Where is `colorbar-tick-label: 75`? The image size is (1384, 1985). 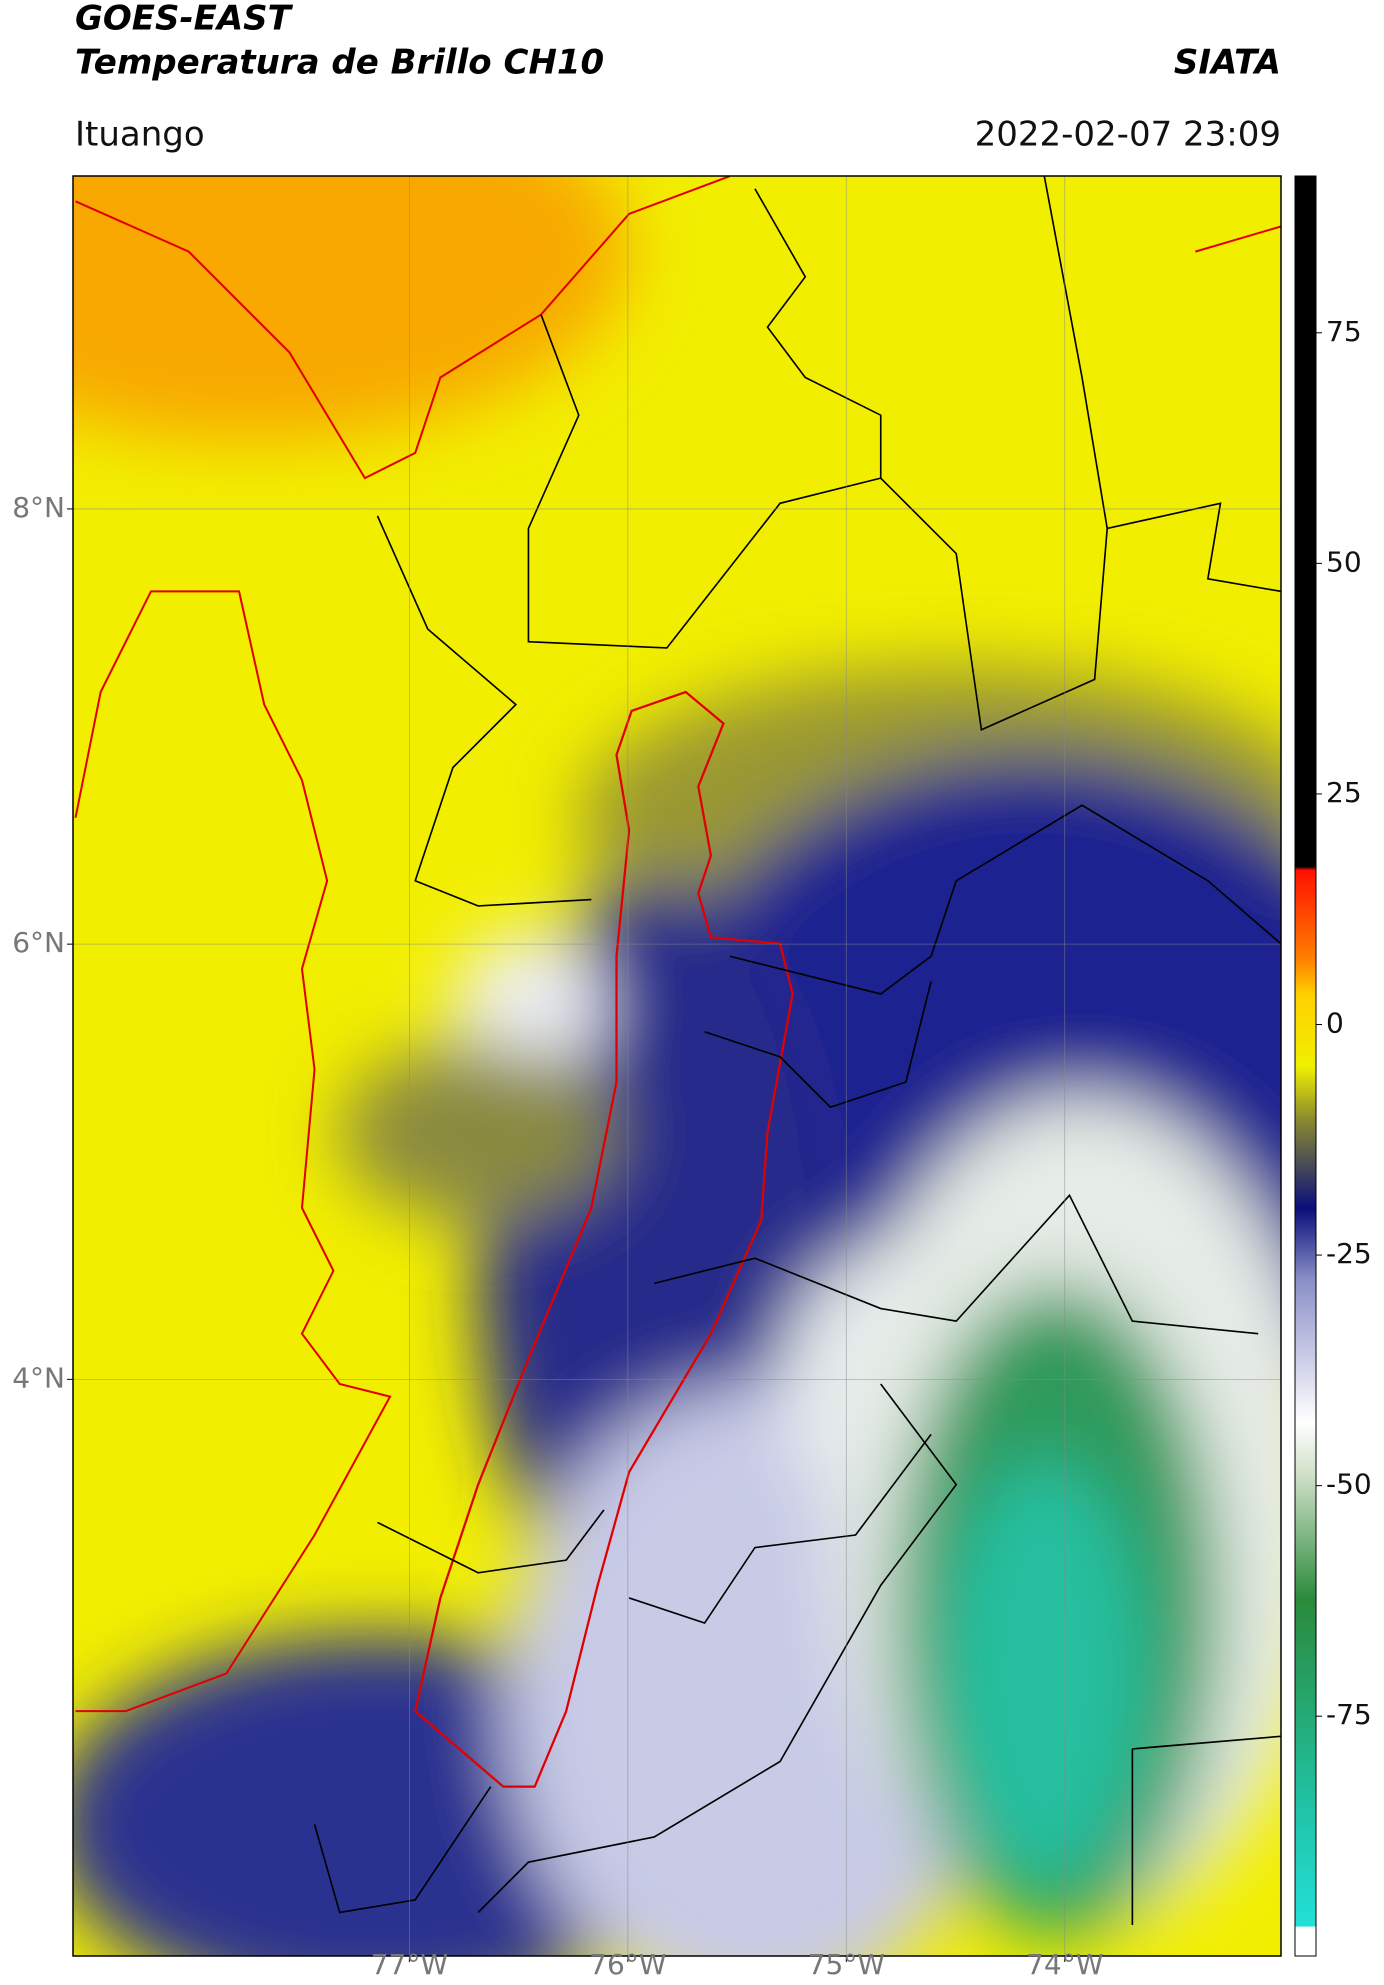 colorbar-tick-label: 75 is located at coordinates (1344, 331).